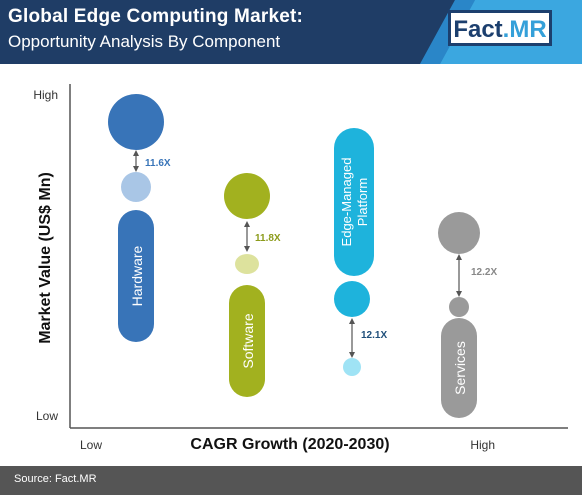 This screenshot has height=495, width=582. What do you see at coordinates (47, 416) in the screenshot?
I see `y-tick-low: Low` at bounding box center [47, 416].